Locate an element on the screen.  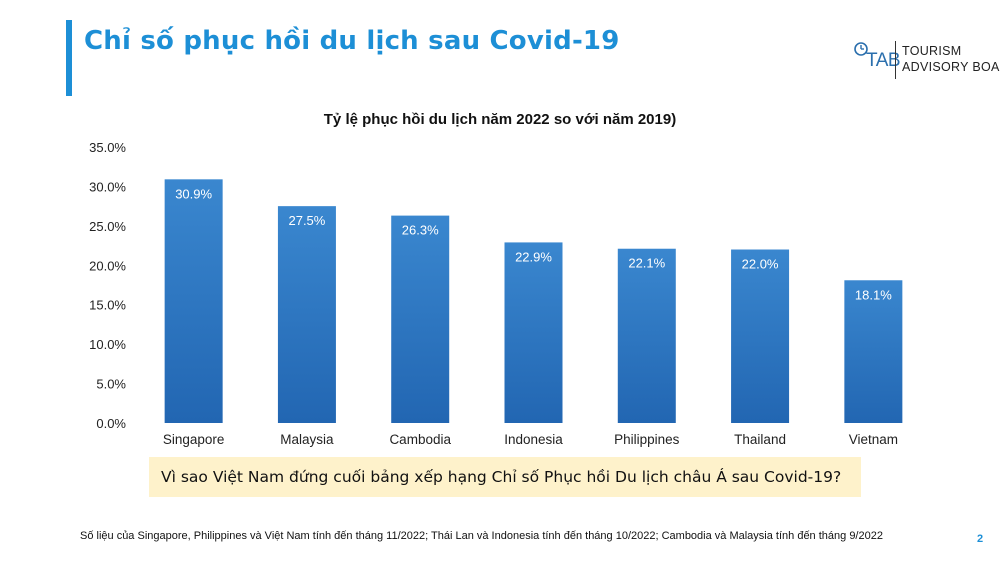
y-axis: 0.0% 5.0% 10.0% 15.0% 20.0% 25.0% 30.0% 35.0% is located at coordinates (107, 285).